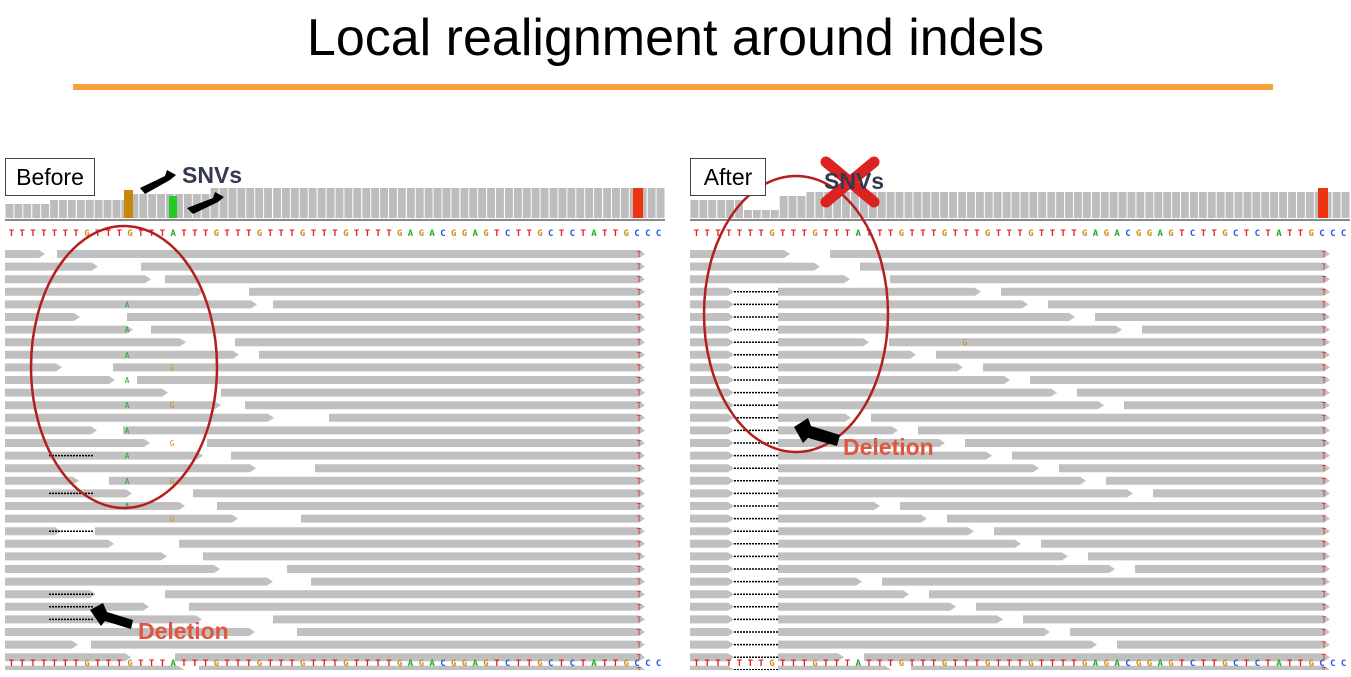  What do you see at coordinates (1020, 204) in the screenshot?
I see `coverage-track` at bounding box center [1020, 204].